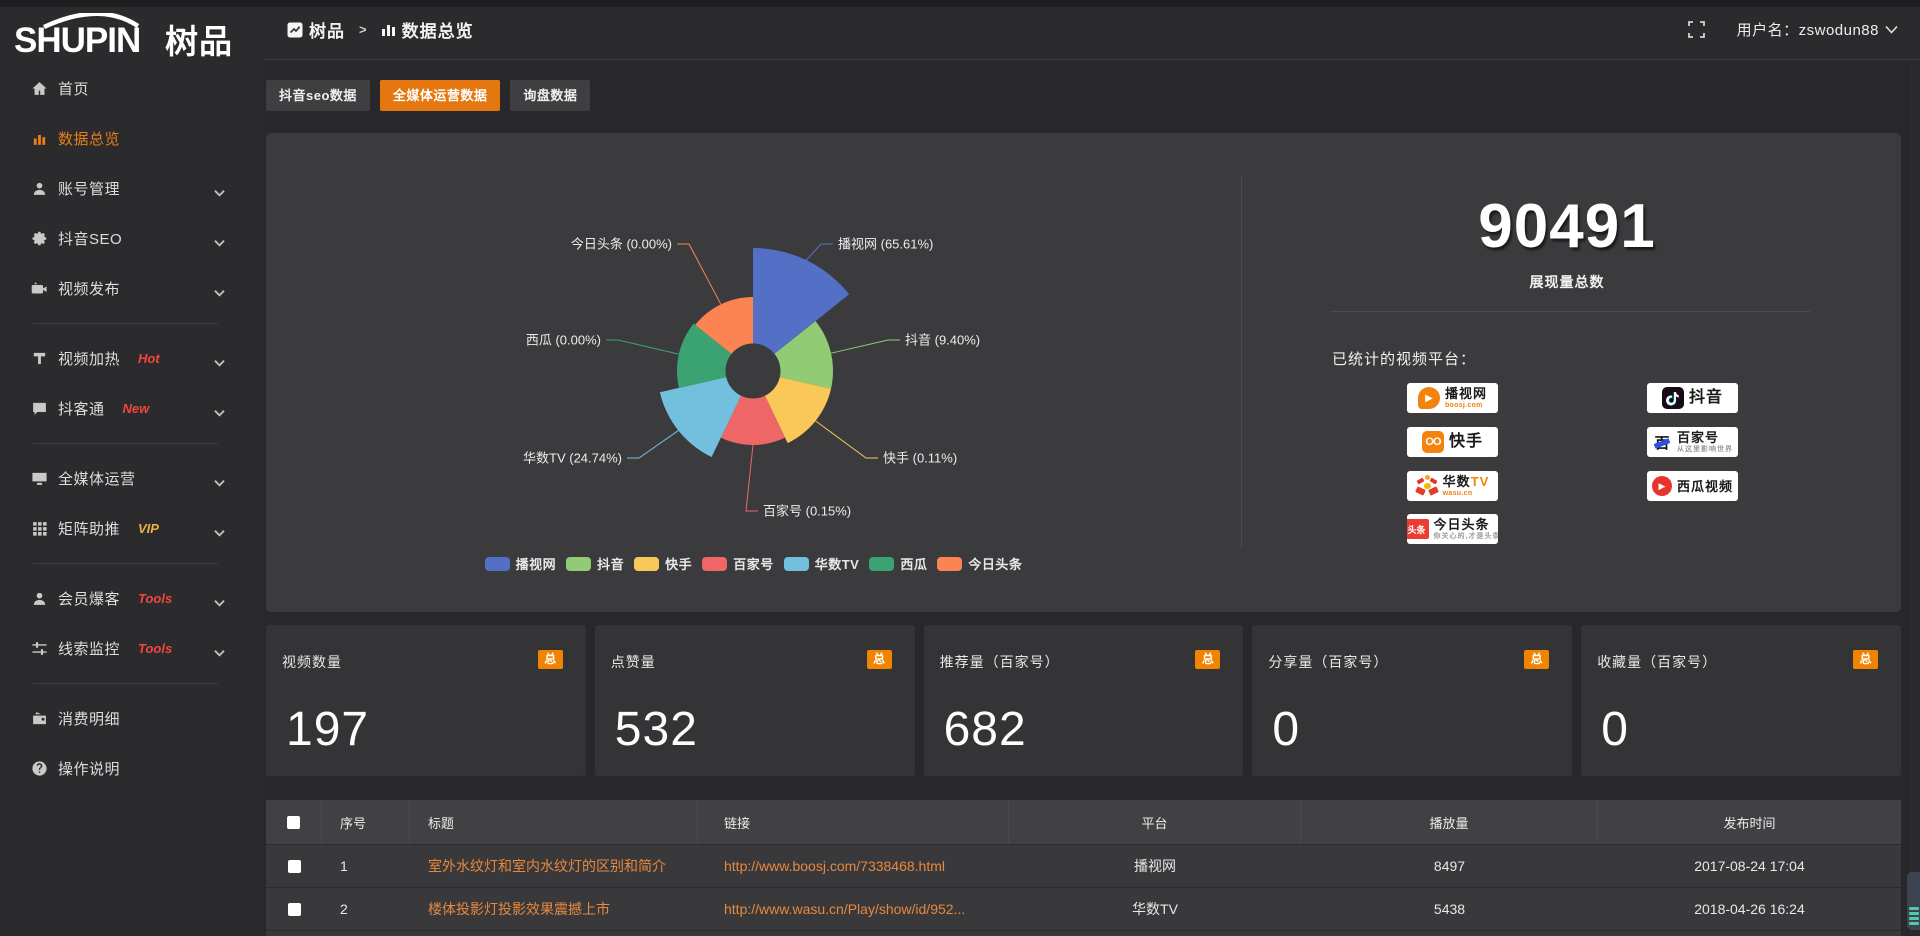 The image size is (1920, 936). Describe the element at coordinates (1404, 359) in the screenshot. I see `platforms-title: 已统计的视频平台：` at that location.